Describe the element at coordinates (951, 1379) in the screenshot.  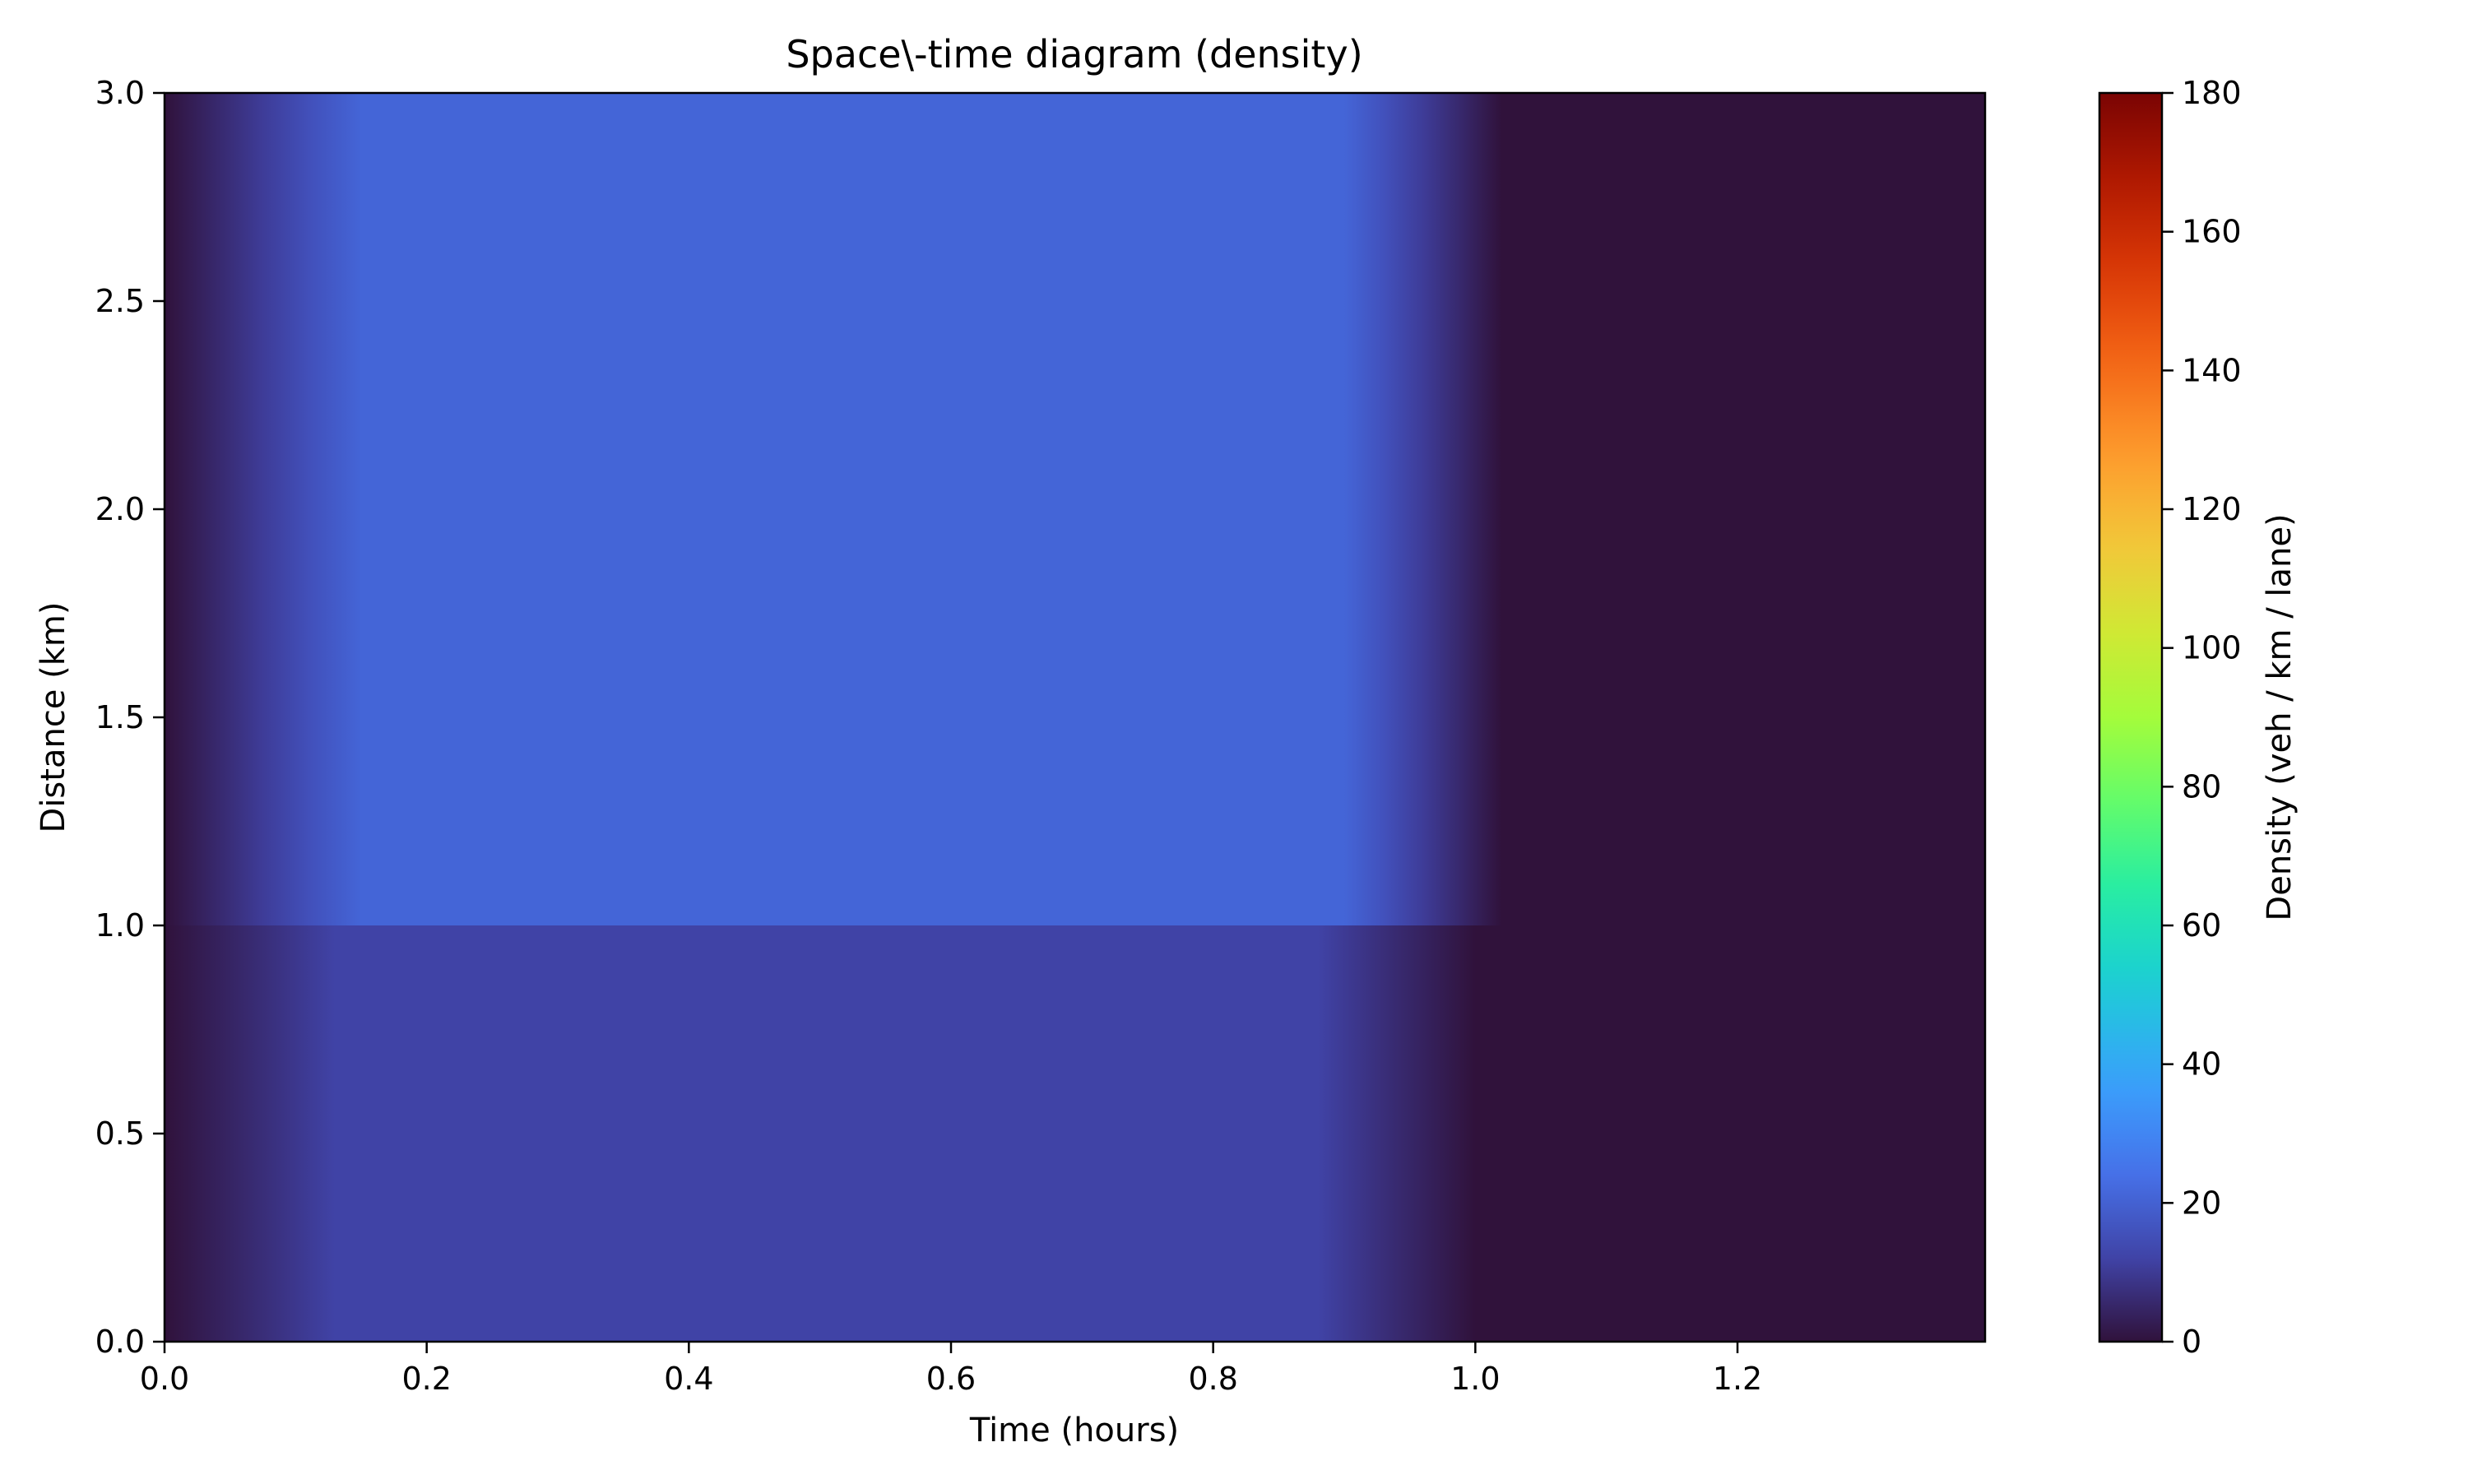
I see `x-tick-label: 0.6` at that location.